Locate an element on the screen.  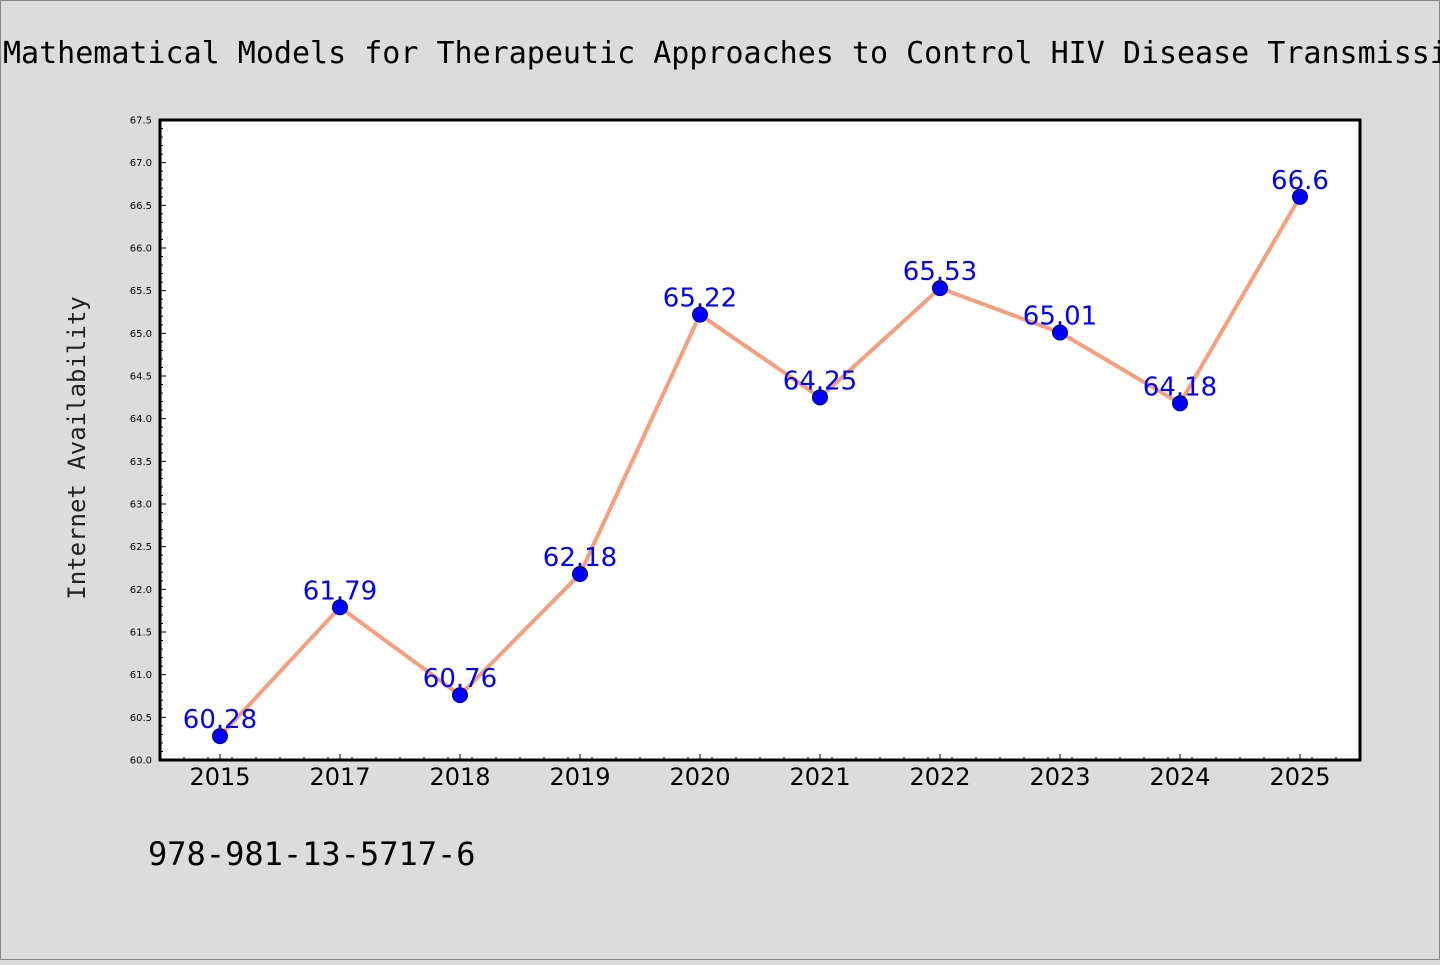
data-label: 65.22 is located at coordinates (700, 299).